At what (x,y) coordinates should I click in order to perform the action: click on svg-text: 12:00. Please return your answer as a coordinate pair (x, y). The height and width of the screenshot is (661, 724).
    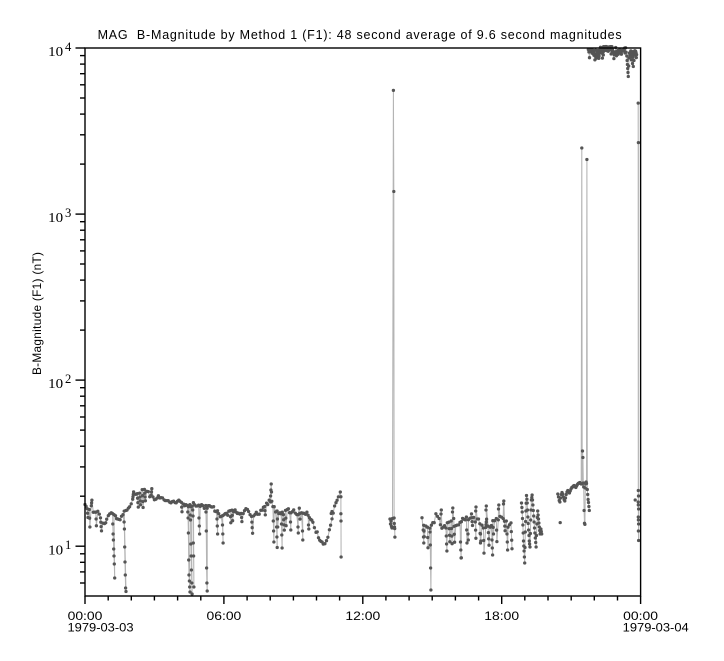
    Looking at the image, I should click on (362, 616).